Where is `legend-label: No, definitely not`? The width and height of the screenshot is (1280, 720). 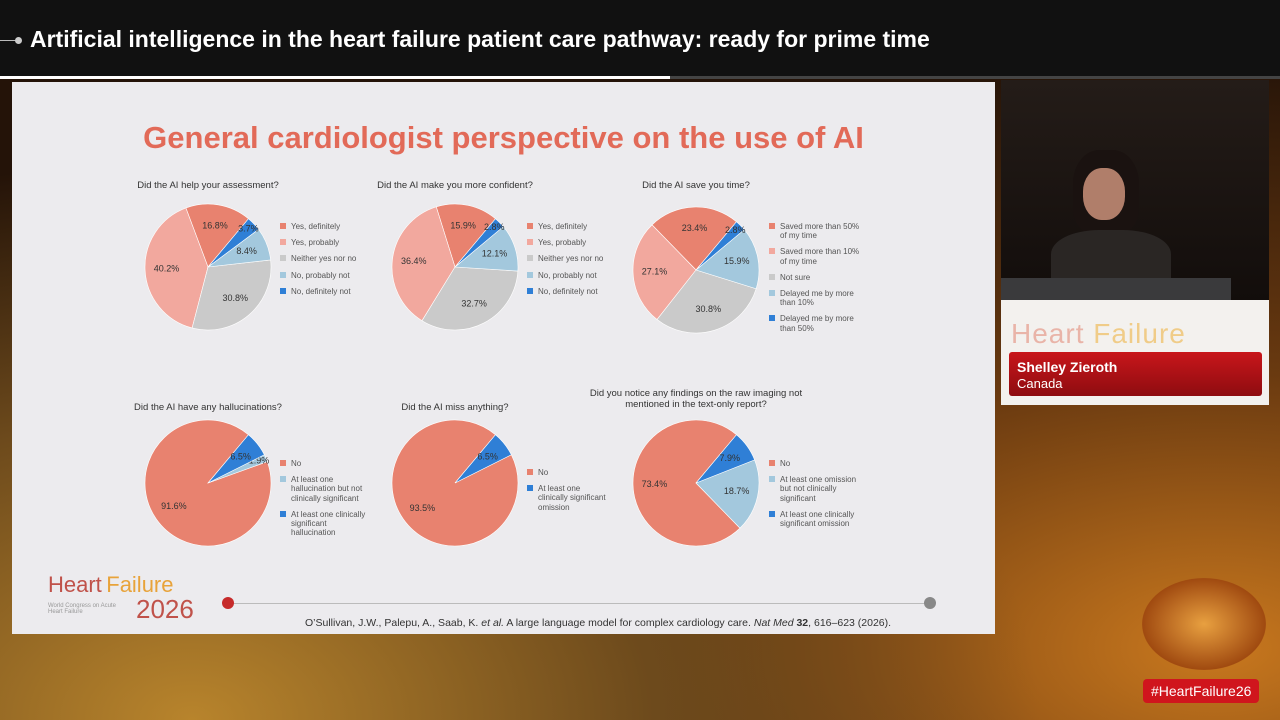
legend-label: No, definitely not is located at coordinates (321, 291).